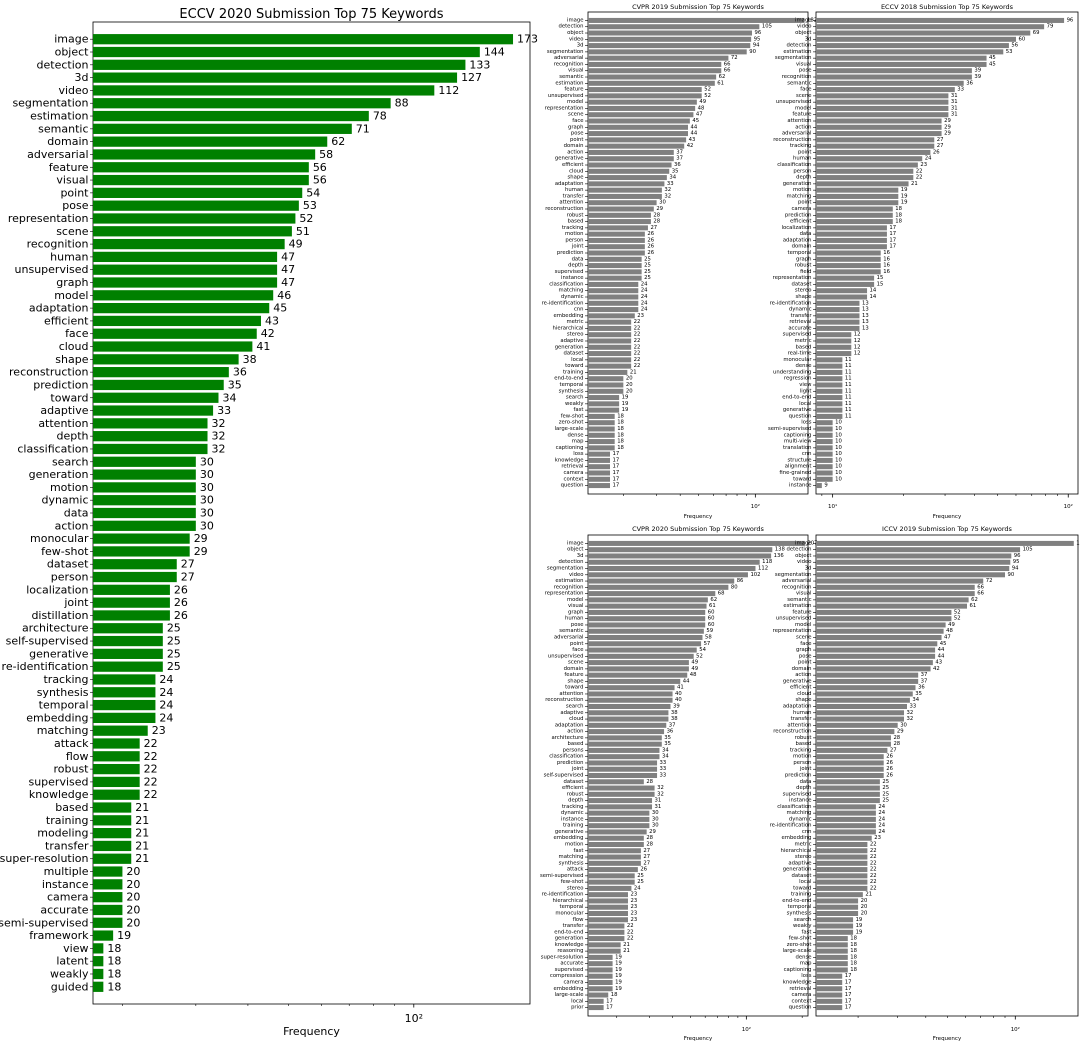 The height and width of the screenshot is (1044, 1080). Describe the element at coordinates (572, 813) in the screenshot. I see `cvpr-2020-category-label: dynamic` at that location.